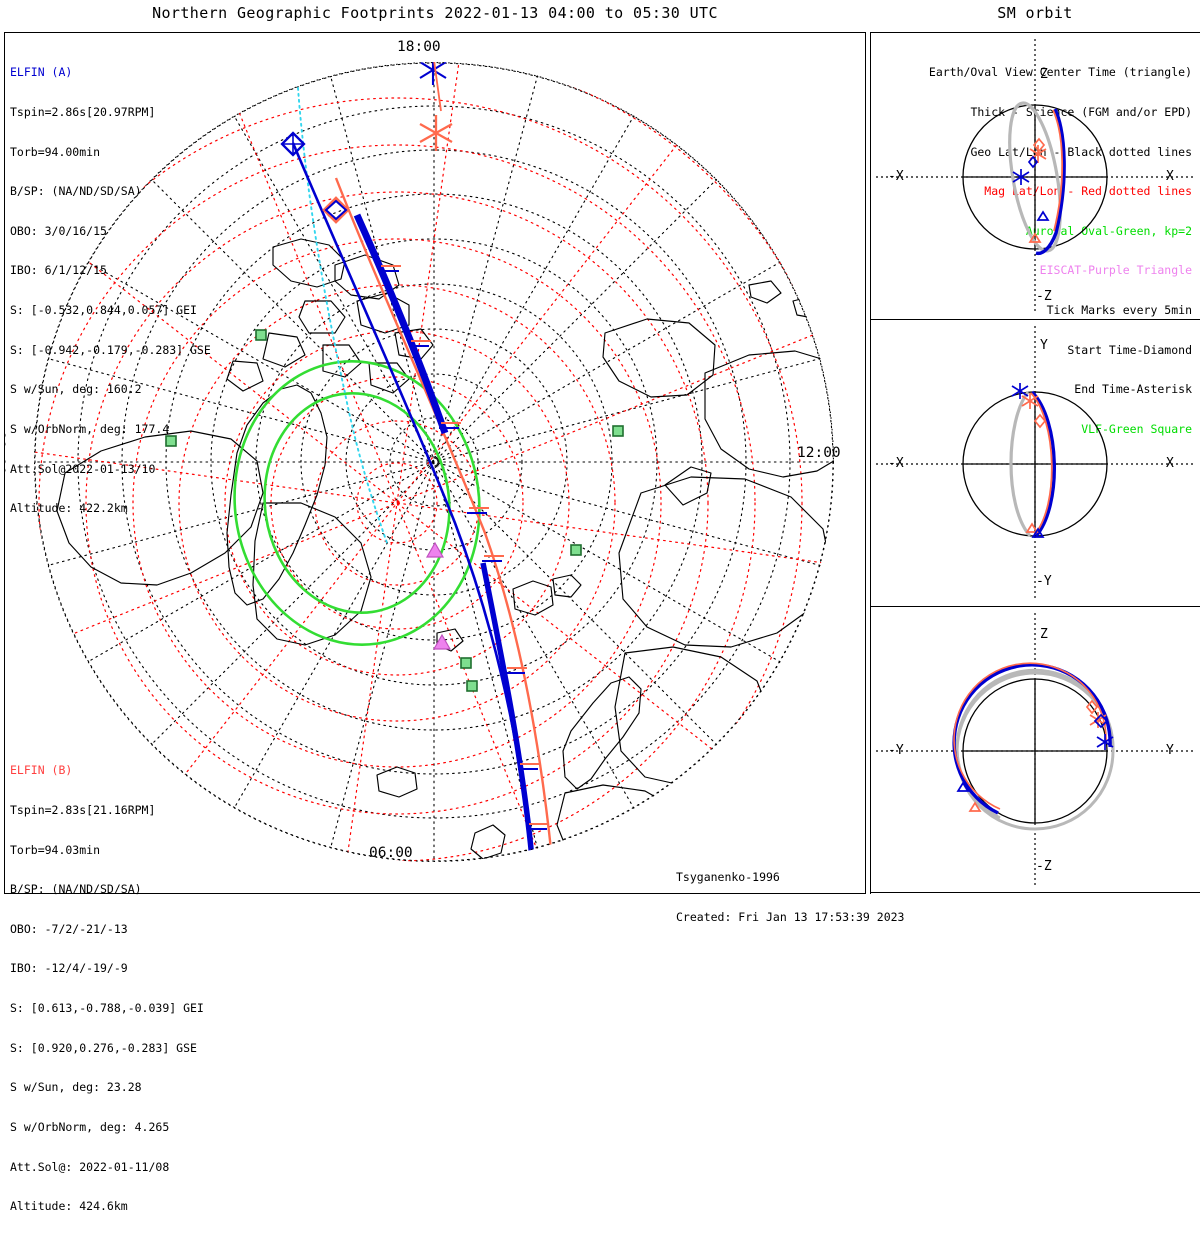 Image resolution: width=1200 pixels, height=1240 pixels. Describe the element at coordinates (76, 191) in the screenshot. I see `elfin-a-line-2: B/SP: (NA/ND/SD/SA)` at that location.